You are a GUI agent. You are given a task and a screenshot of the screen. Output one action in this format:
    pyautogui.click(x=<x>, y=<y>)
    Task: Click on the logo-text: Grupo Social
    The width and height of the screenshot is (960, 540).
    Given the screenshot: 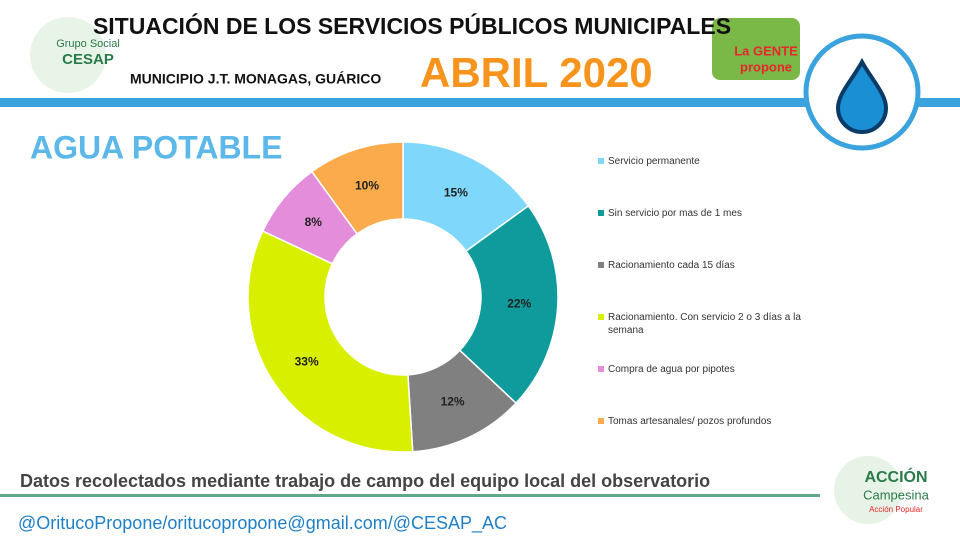 What is the action you would take?
    pyautogui.click(x=88, y=44)
    